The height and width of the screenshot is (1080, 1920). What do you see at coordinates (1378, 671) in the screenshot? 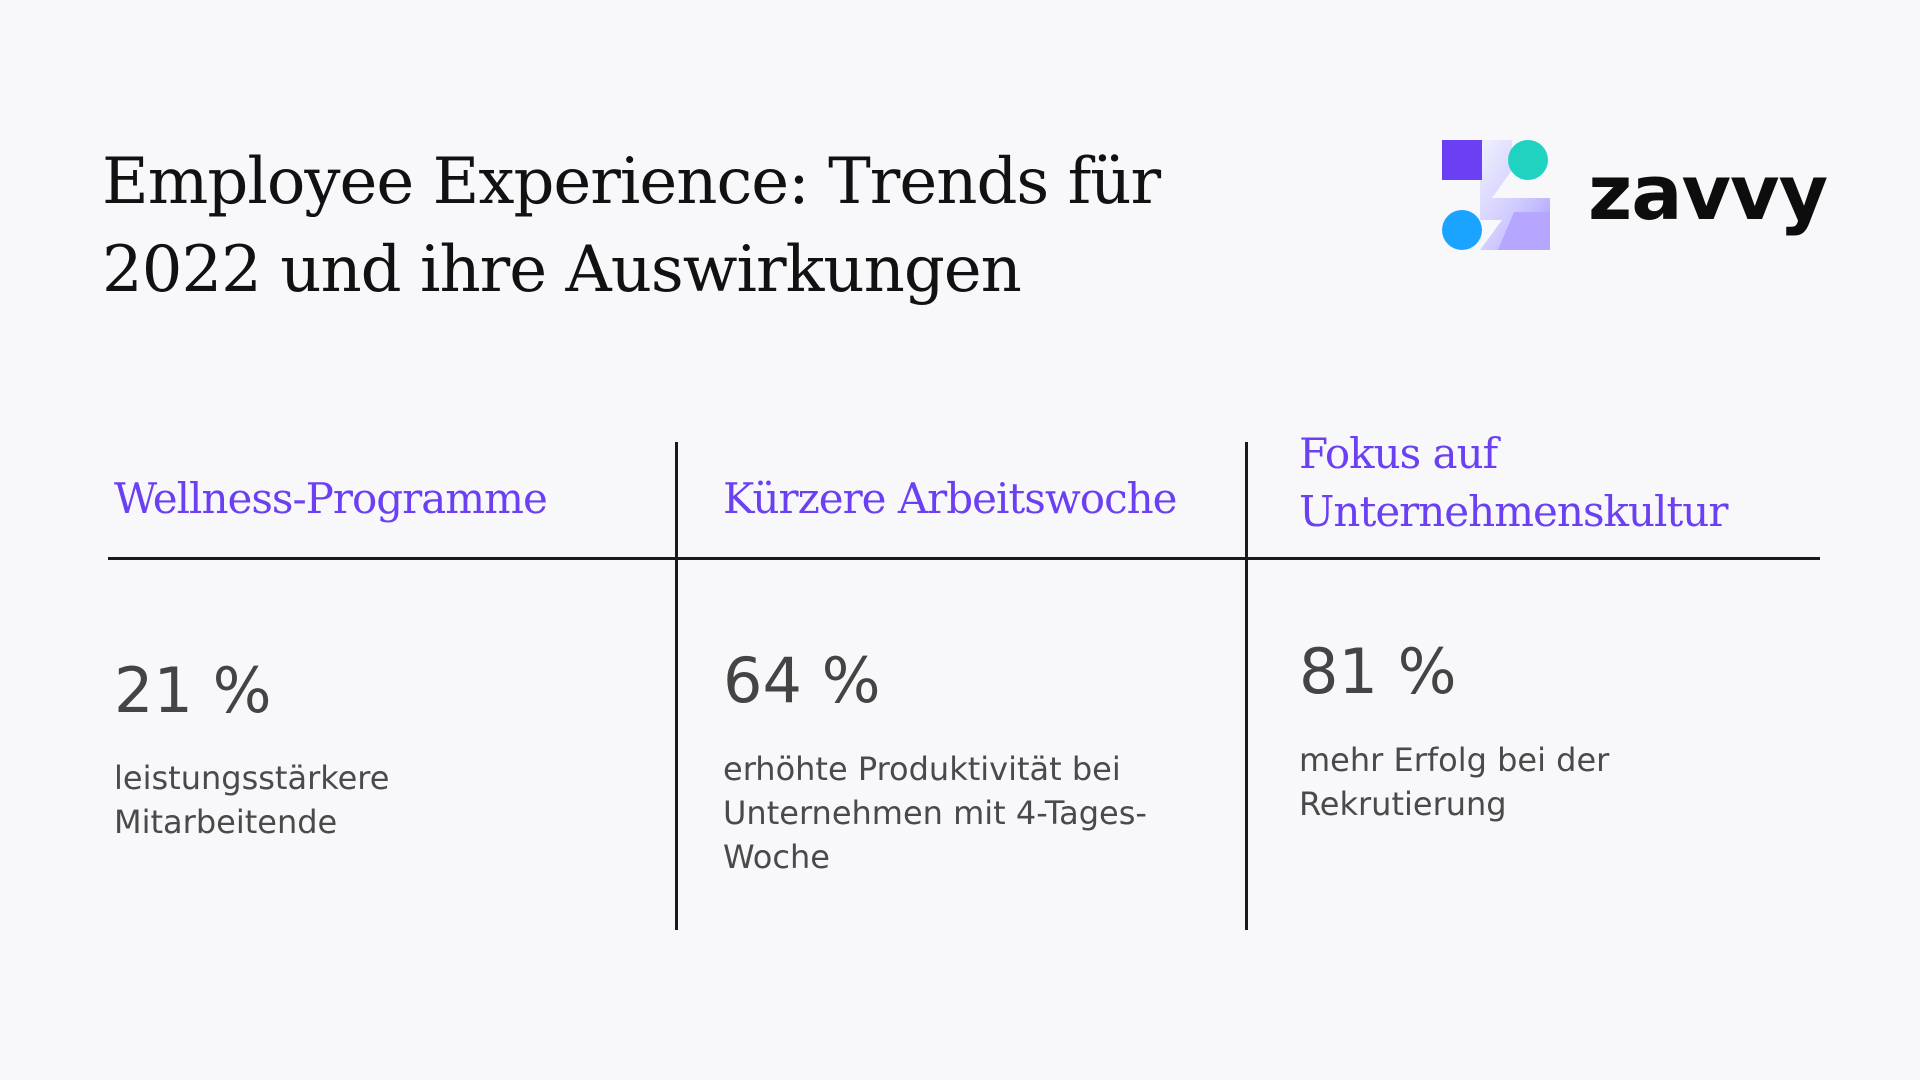
I see `stat-culture: 81 %` at bounding box center [1378, 671].